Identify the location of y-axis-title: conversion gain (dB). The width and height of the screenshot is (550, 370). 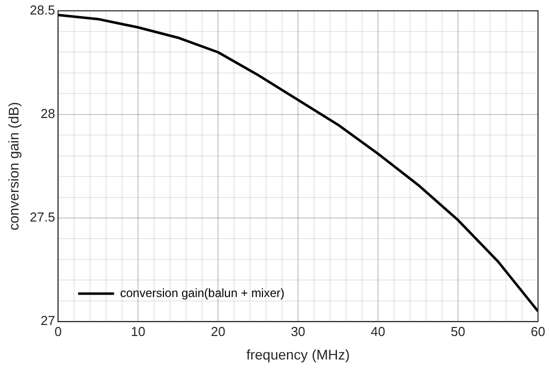
(13, 166).